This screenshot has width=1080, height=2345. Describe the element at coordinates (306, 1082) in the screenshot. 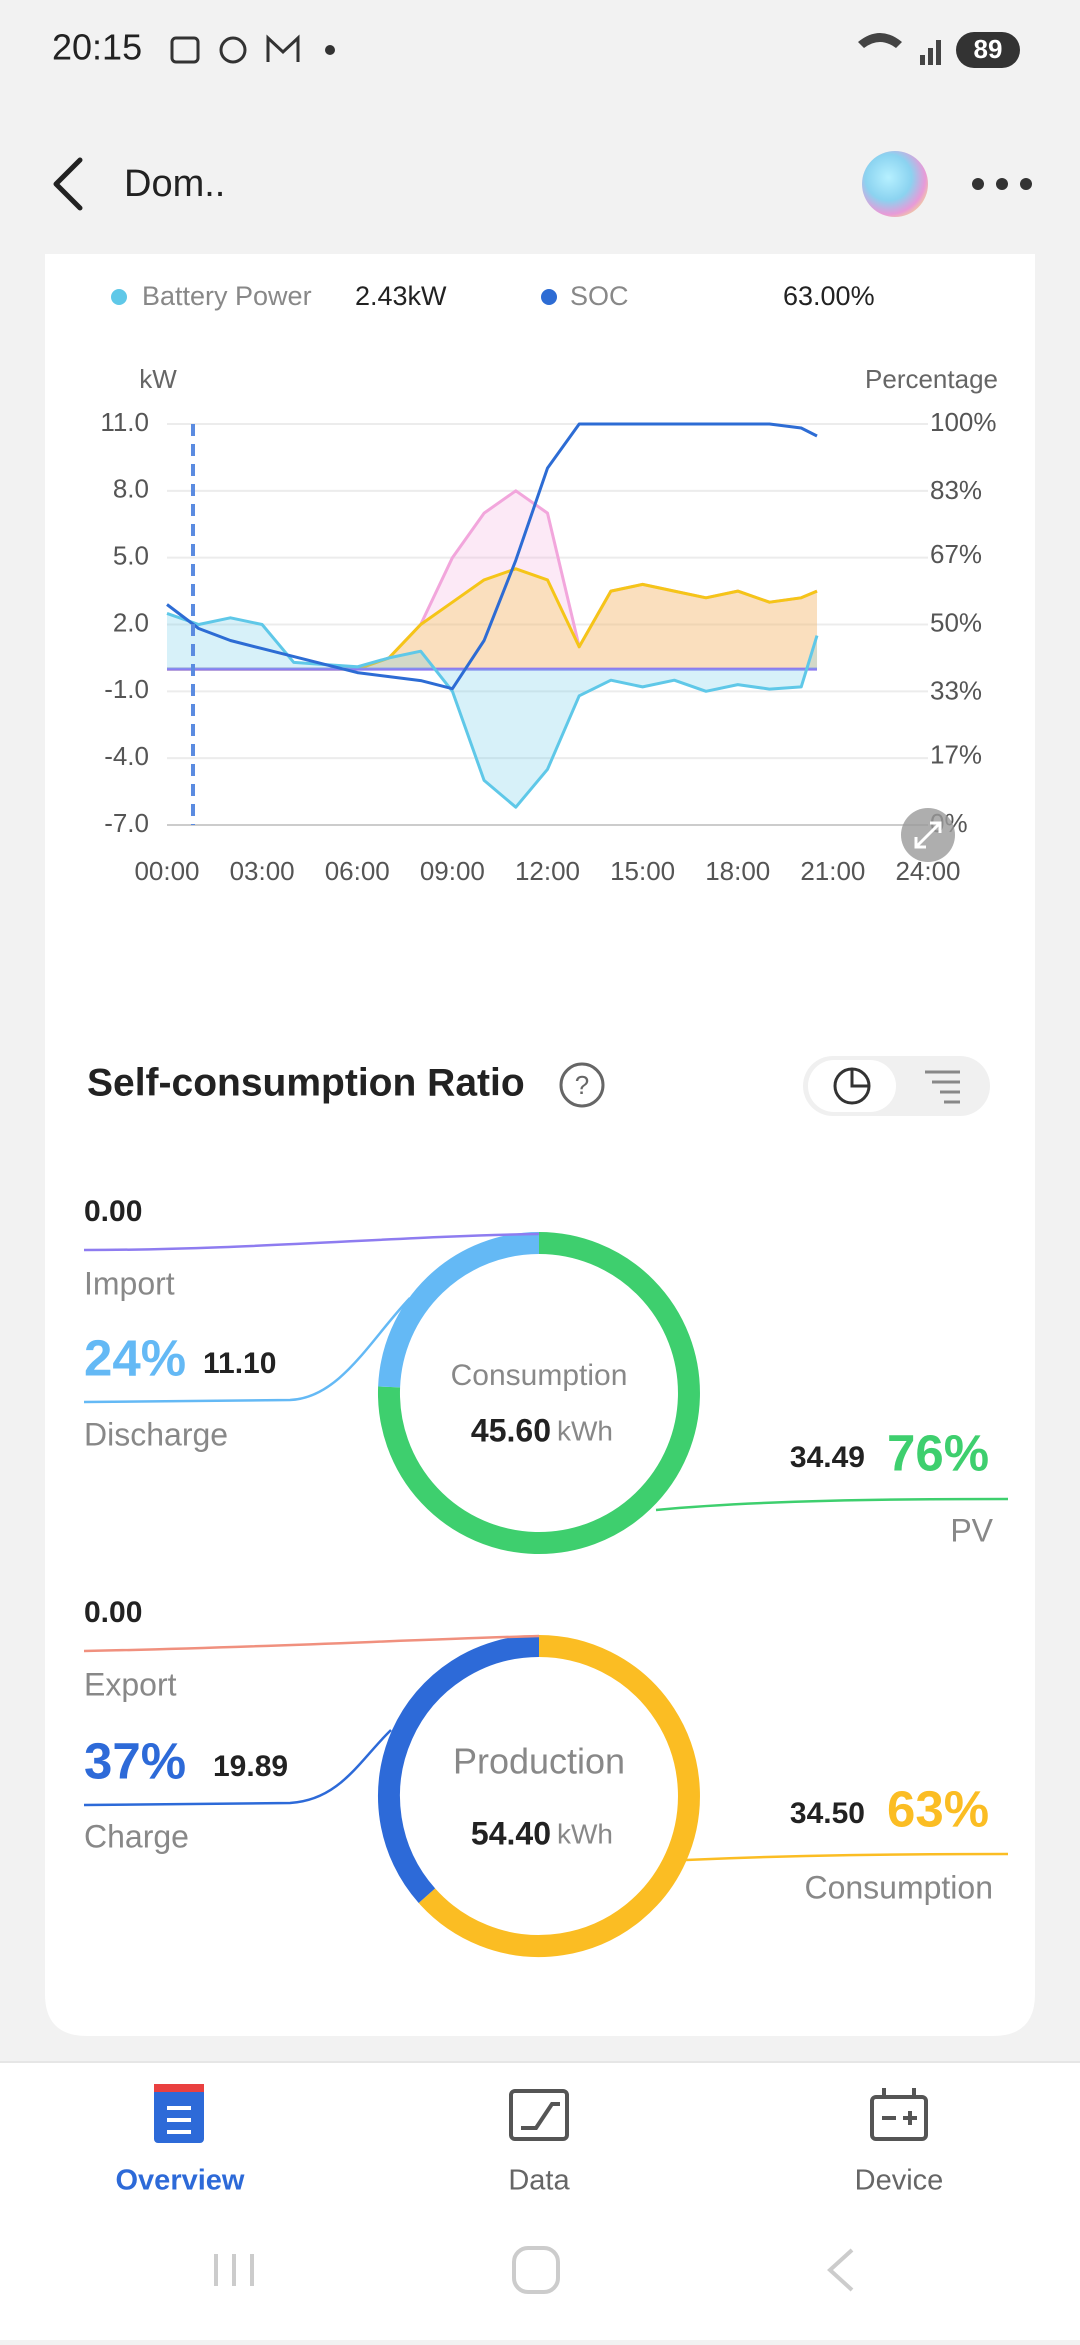

I see `section-title: Self-consumption Ratio` at that location.